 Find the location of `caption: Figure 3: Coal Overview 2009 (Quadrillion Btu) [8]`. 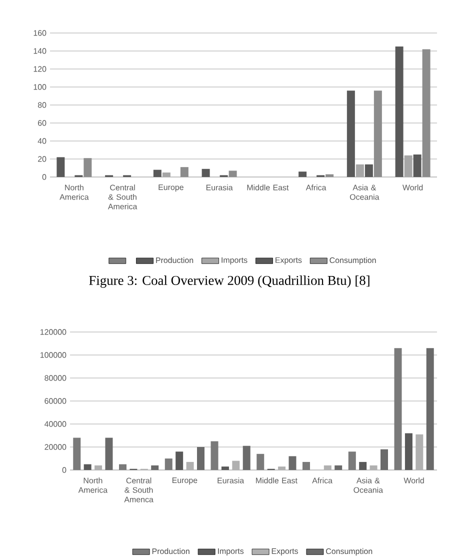

caption: Figure 3: Coal Overview 2009 (Quadrillion Btu) [8] is located at coordinates (229, 282).